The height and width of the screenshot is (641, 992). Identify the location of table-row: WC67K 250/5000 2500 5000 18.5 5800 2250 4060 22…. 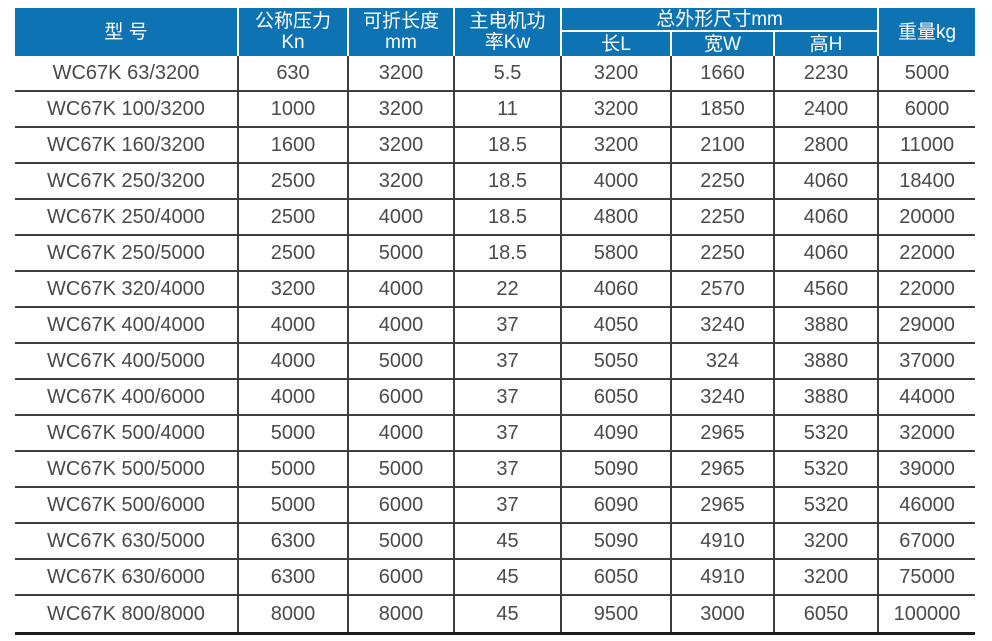
(495, 254).